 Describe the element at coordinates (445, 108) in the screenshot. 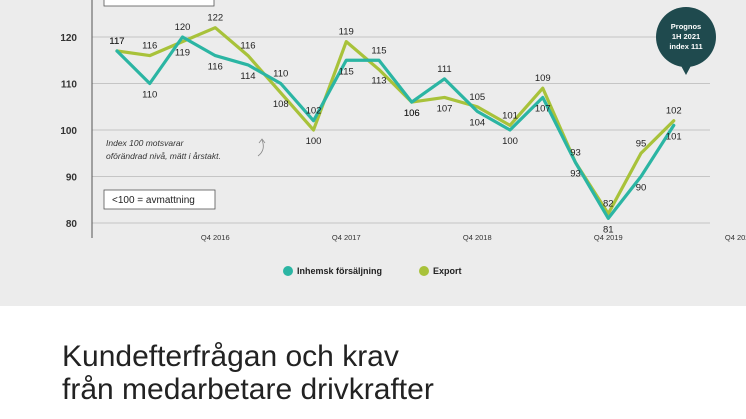

I see `data-label-export: 107` at that location.